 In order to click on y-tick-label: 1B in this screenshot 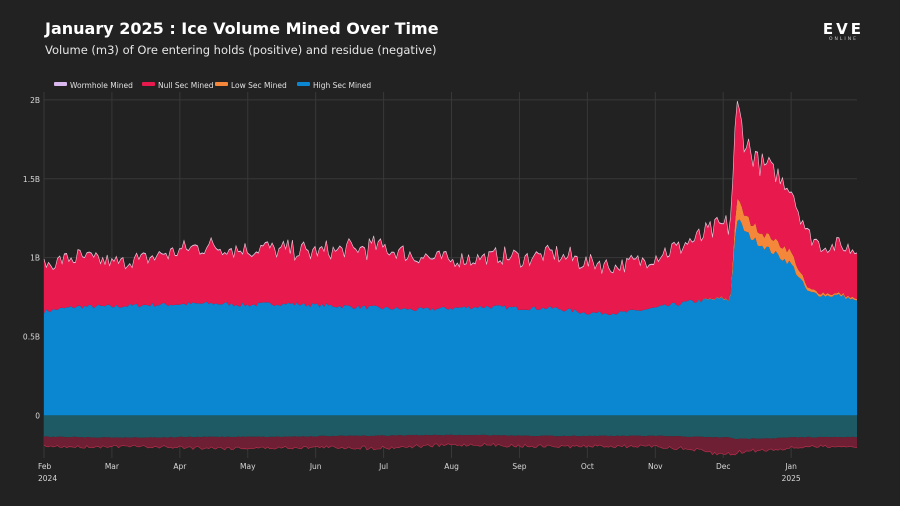, I will do `click(35, 258)`.